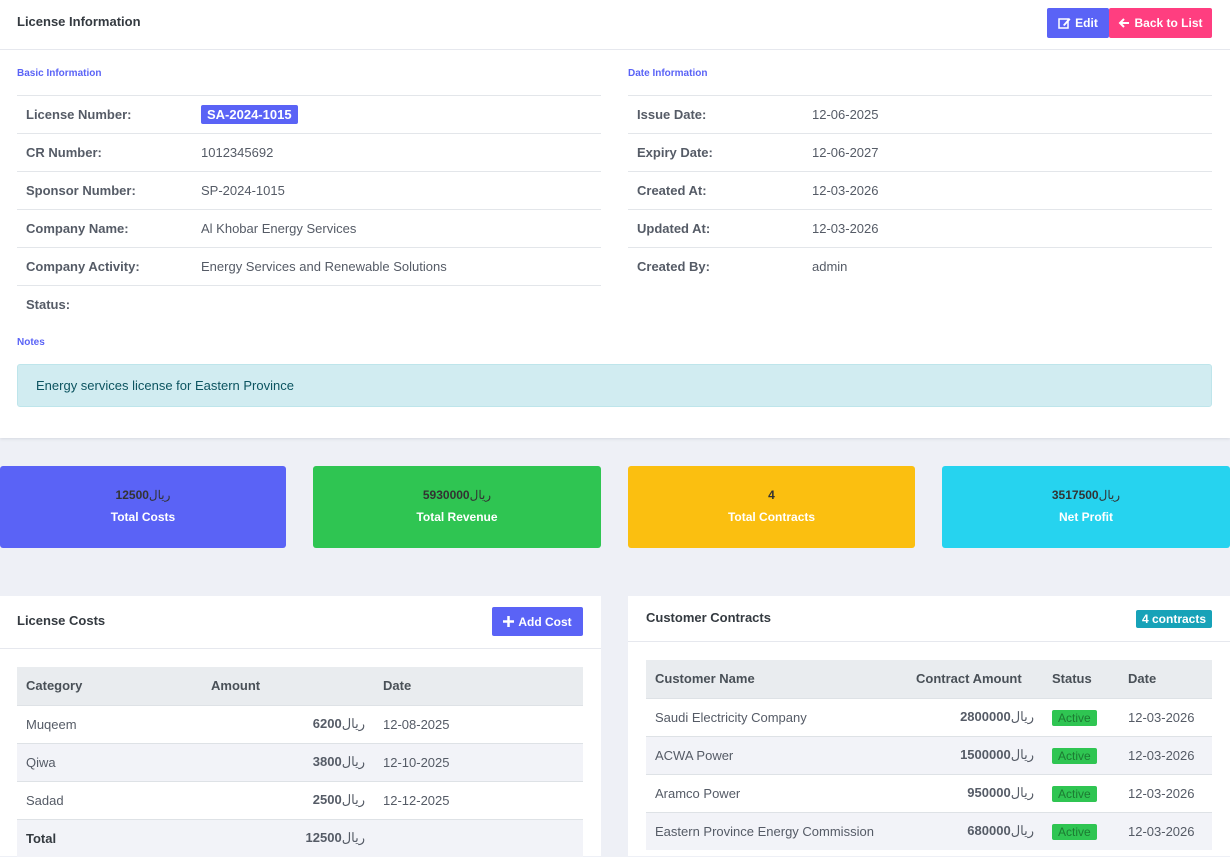 The width and height of the screenshot is (1230, 857). What do you see at coordinates (845, 152) in the screenshot?
I see `info-value: 12-06-2027` at bounding box center [845, 152].